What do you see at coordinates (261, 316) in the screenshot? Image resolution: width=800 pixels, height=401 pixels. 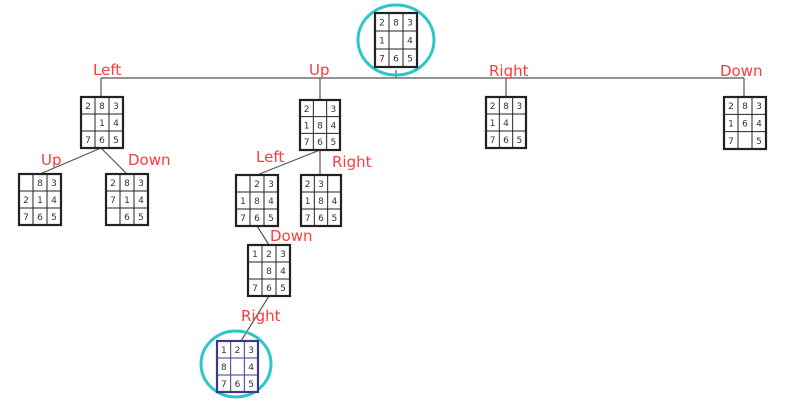 I see `move-label-down-right: Right` at bounding box center [261, 316].